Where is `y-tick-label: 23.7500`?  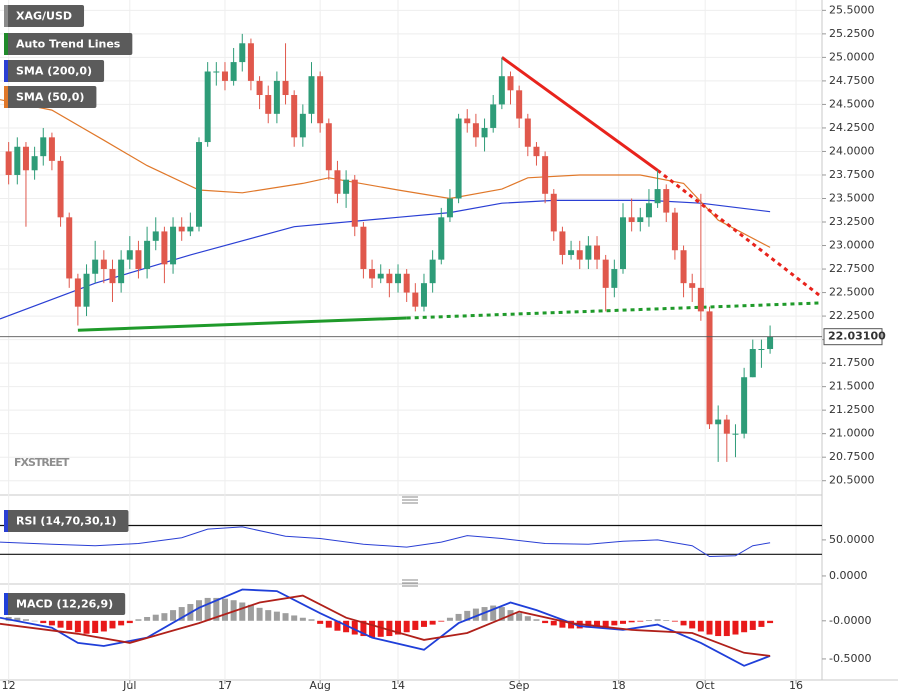 y-tick-label: 23.7500 is located at coordinates (852, 174).